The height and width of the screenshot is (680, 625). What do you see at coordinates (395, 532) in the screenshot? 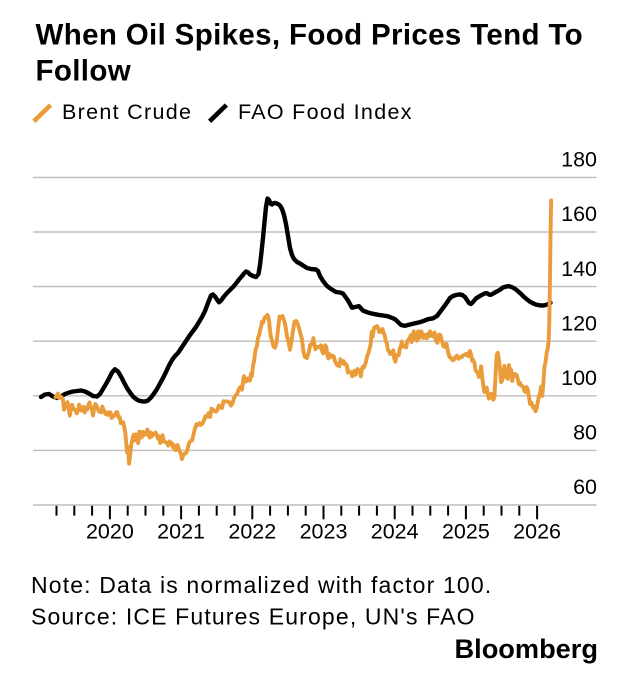
I see `svg-text: 2024` at bounding box center [395, 532].